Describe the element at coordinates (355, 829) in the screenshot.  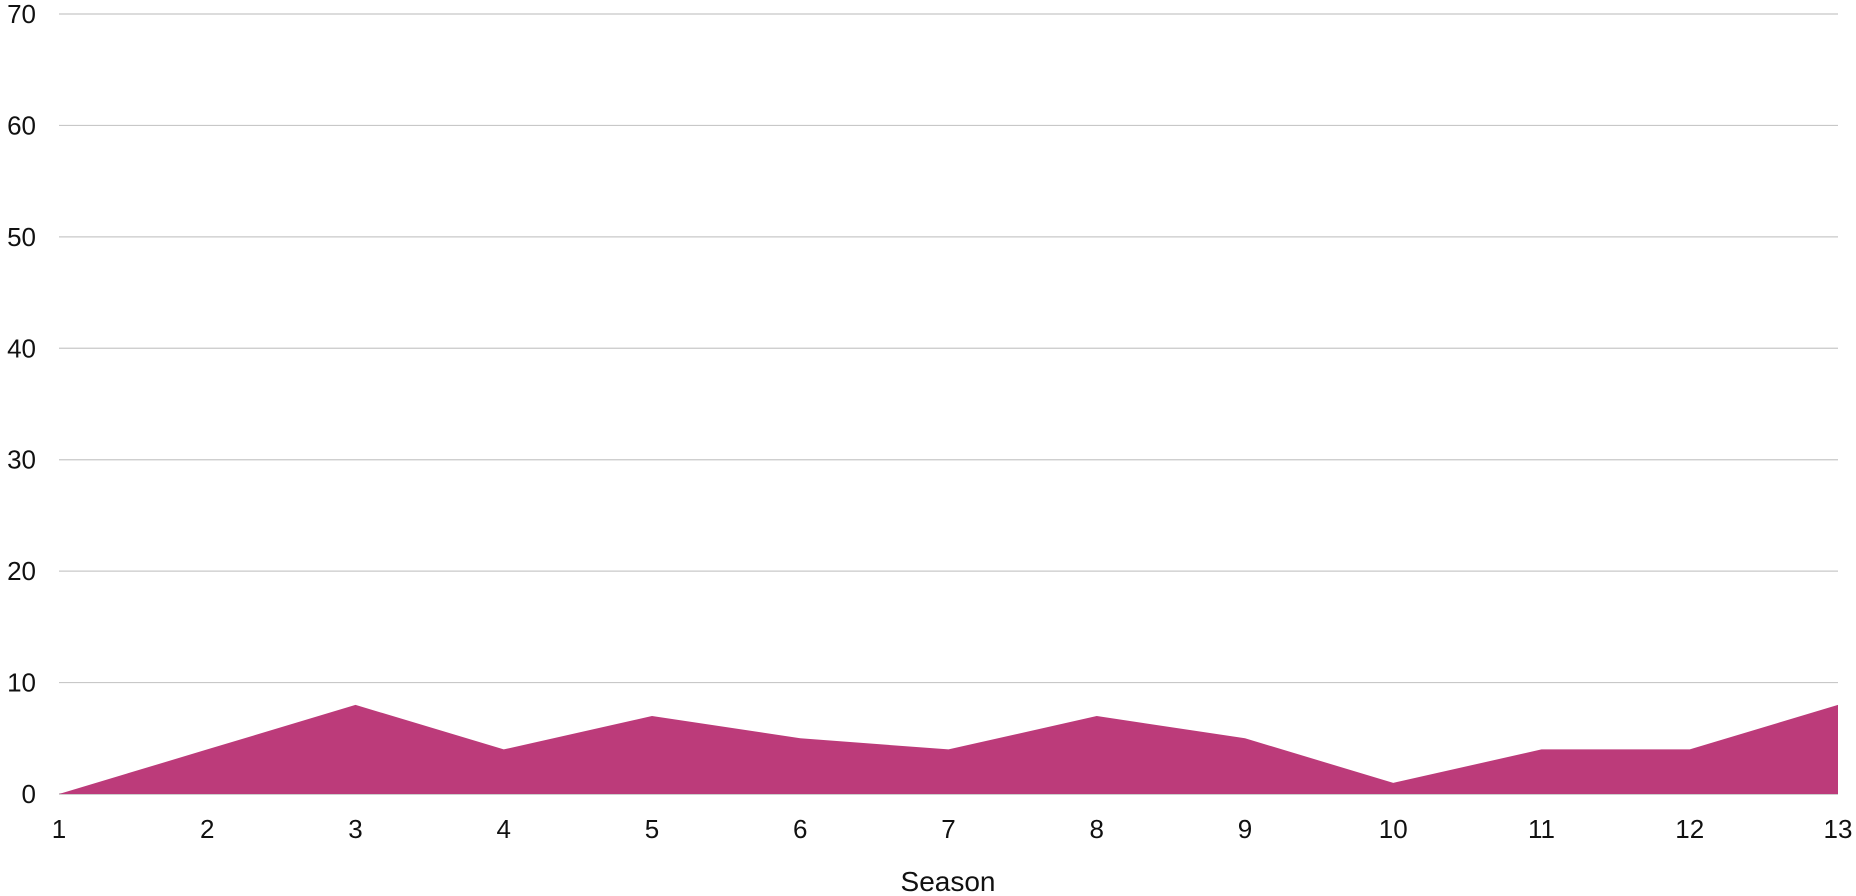
I see `x-tick-label-3: 3` at that location.